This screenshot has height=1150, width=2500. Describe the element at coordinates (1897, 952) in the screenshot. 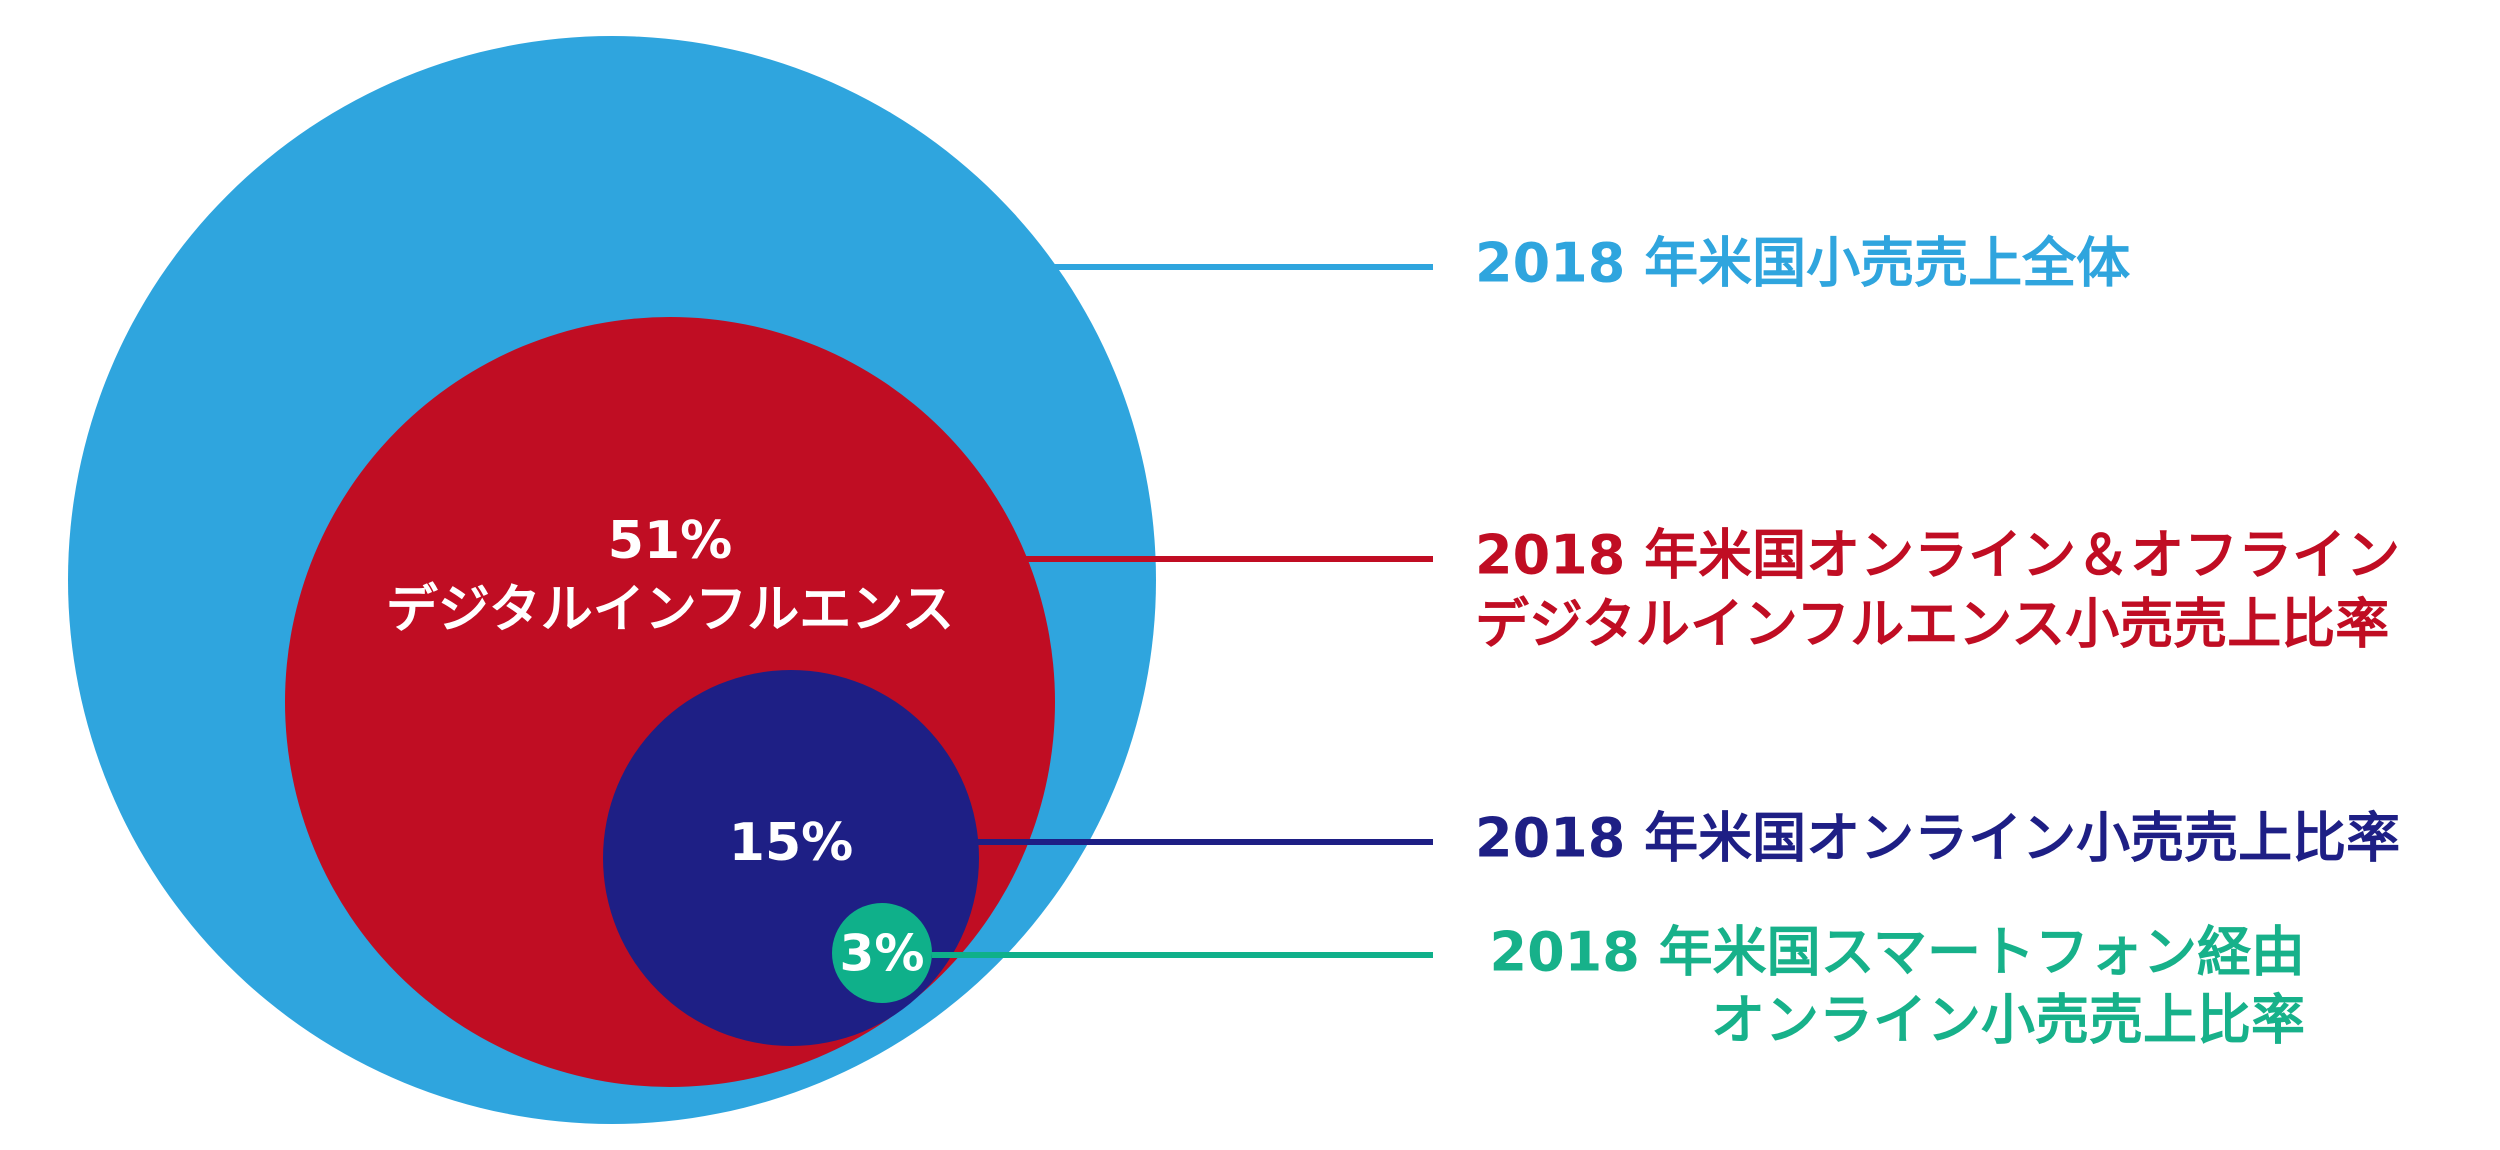

I see `circle-label: 2018 年米国スマートフォン経由` at that location.